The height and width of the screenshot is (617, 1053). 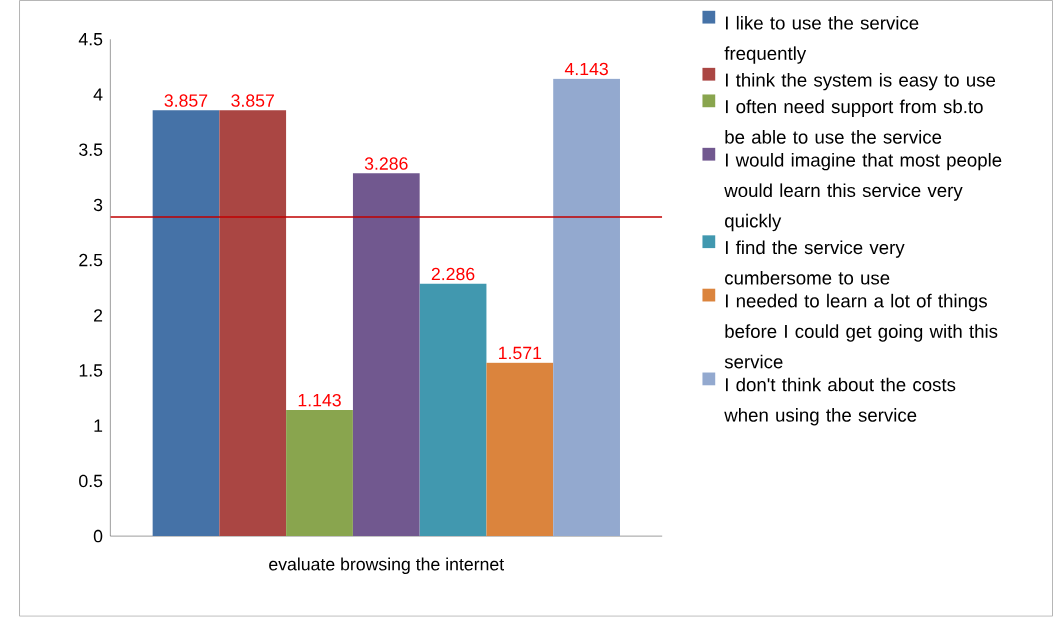 What do you see at coordinates (98, 94) in the screenshot?
I see `y-tick-label: 4` at bounding box center [98, 94].